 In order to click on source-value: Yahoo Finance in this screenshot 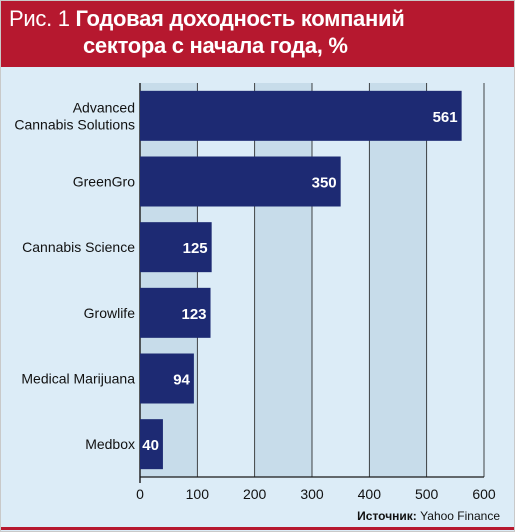, I will do `click(460, 516)`.